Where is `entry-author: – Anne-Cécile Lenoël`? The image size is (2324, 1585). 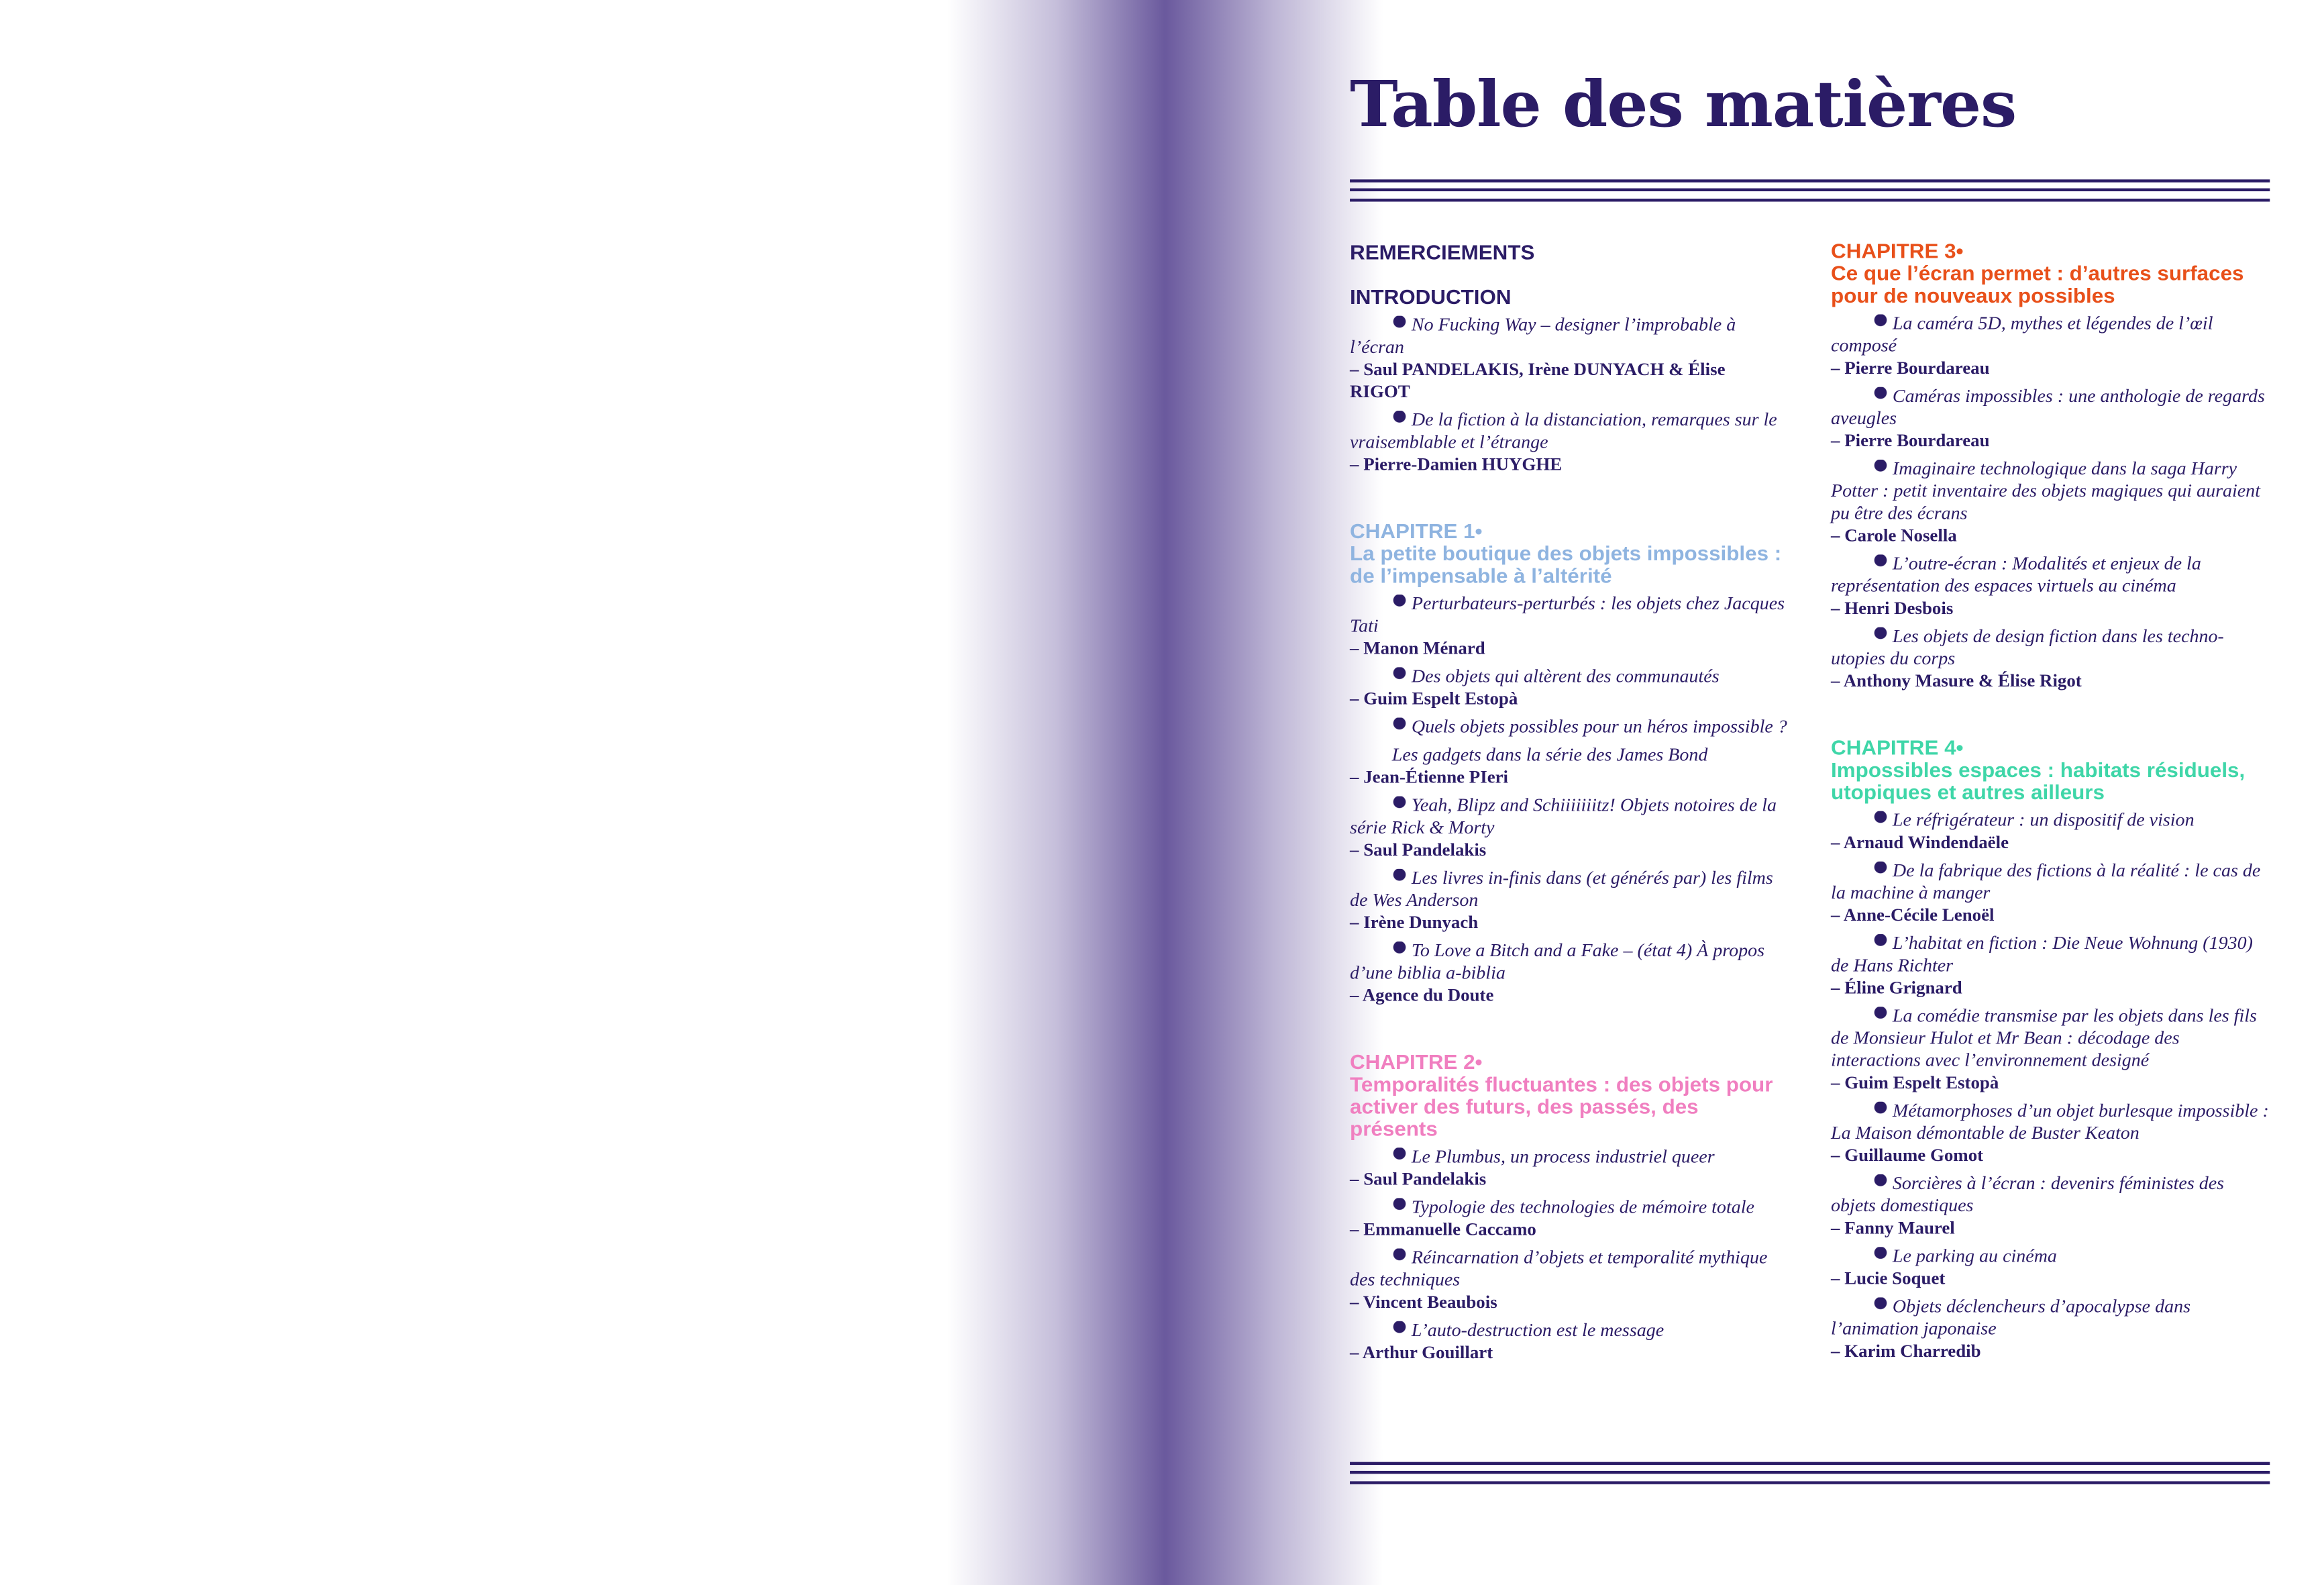 entry-author: – Anne-Cécile Lenoël is located at coordinates (1913, 914).